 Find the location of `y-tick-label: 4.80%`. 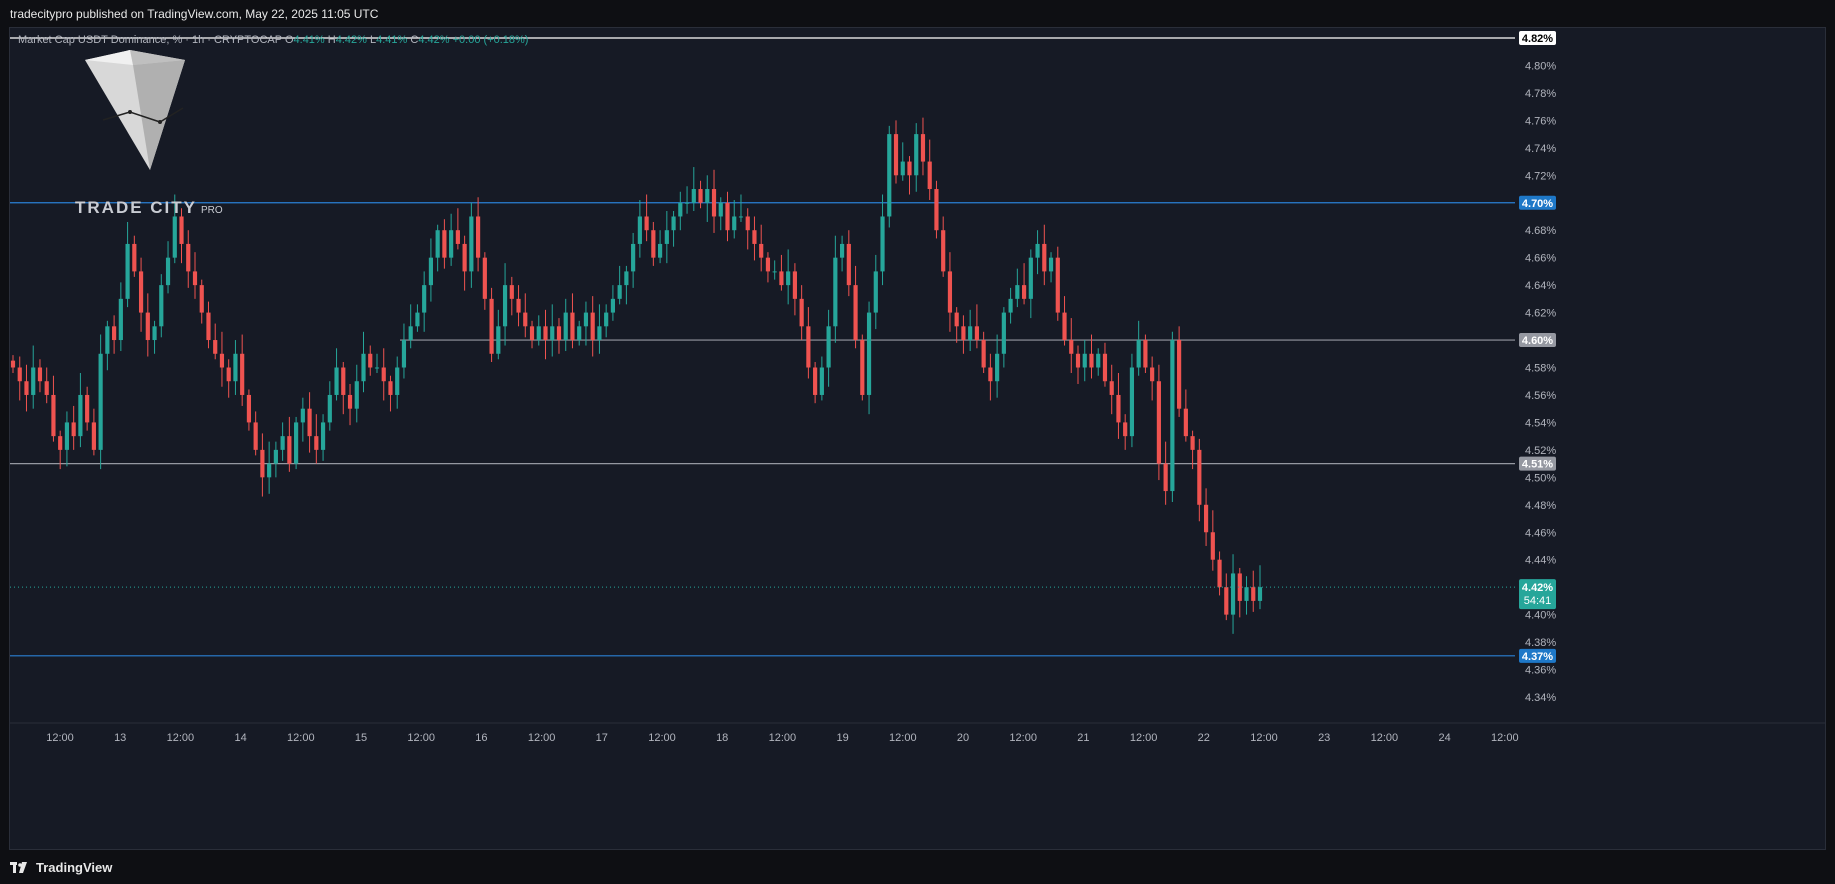

y-tick-label: 4.80% is located at coordinates (1540, 66).